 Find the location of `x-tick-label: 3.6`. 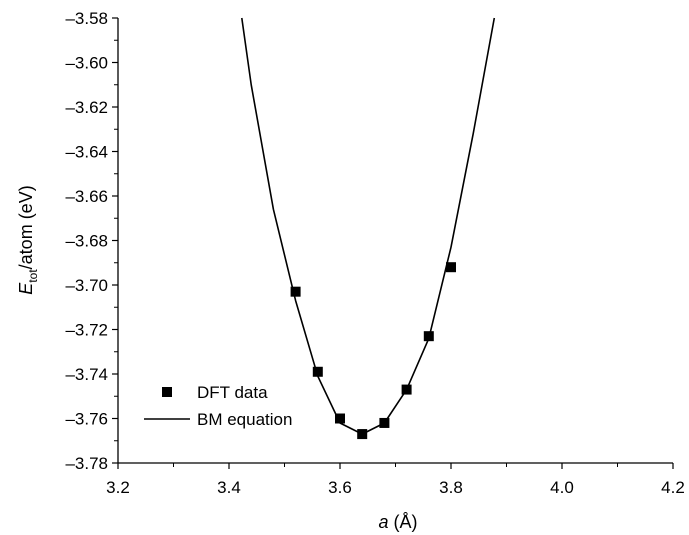

x-tick-label: 3.6 is located at coordinates (340, 487).